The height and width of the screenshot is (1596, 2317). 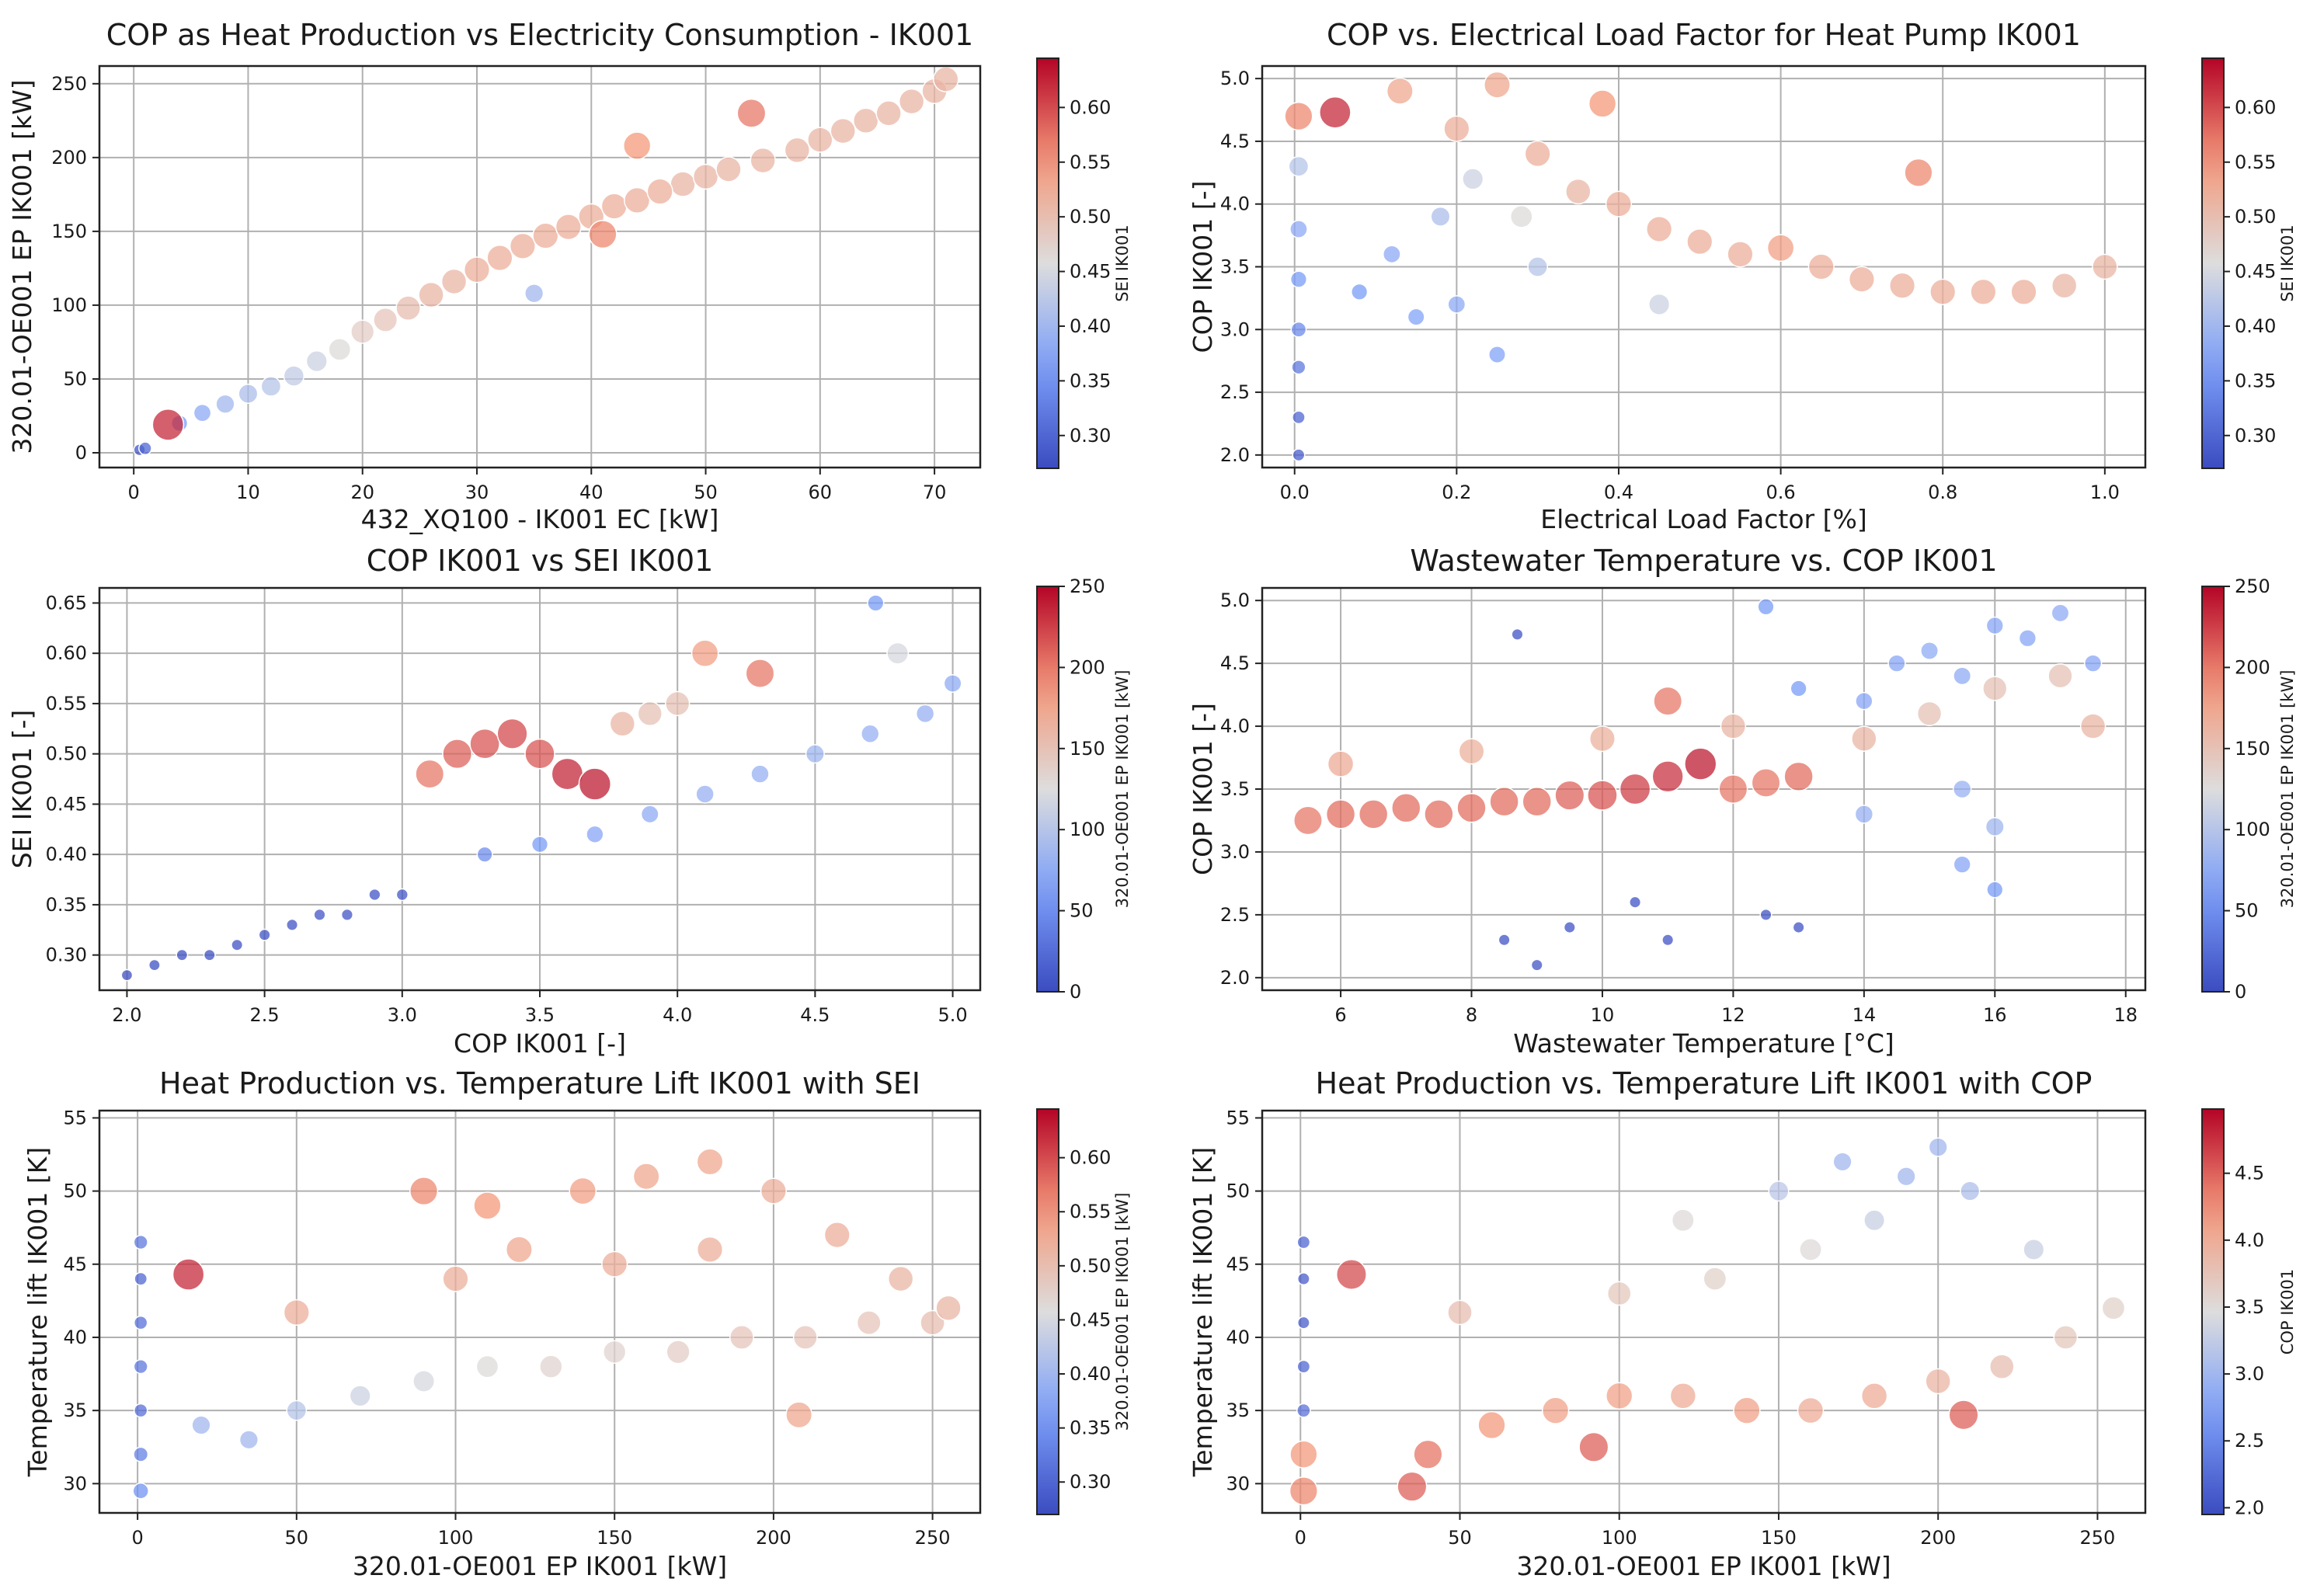 I want to click on x-tick-label: 0.8, so click(x=1942, y=492).